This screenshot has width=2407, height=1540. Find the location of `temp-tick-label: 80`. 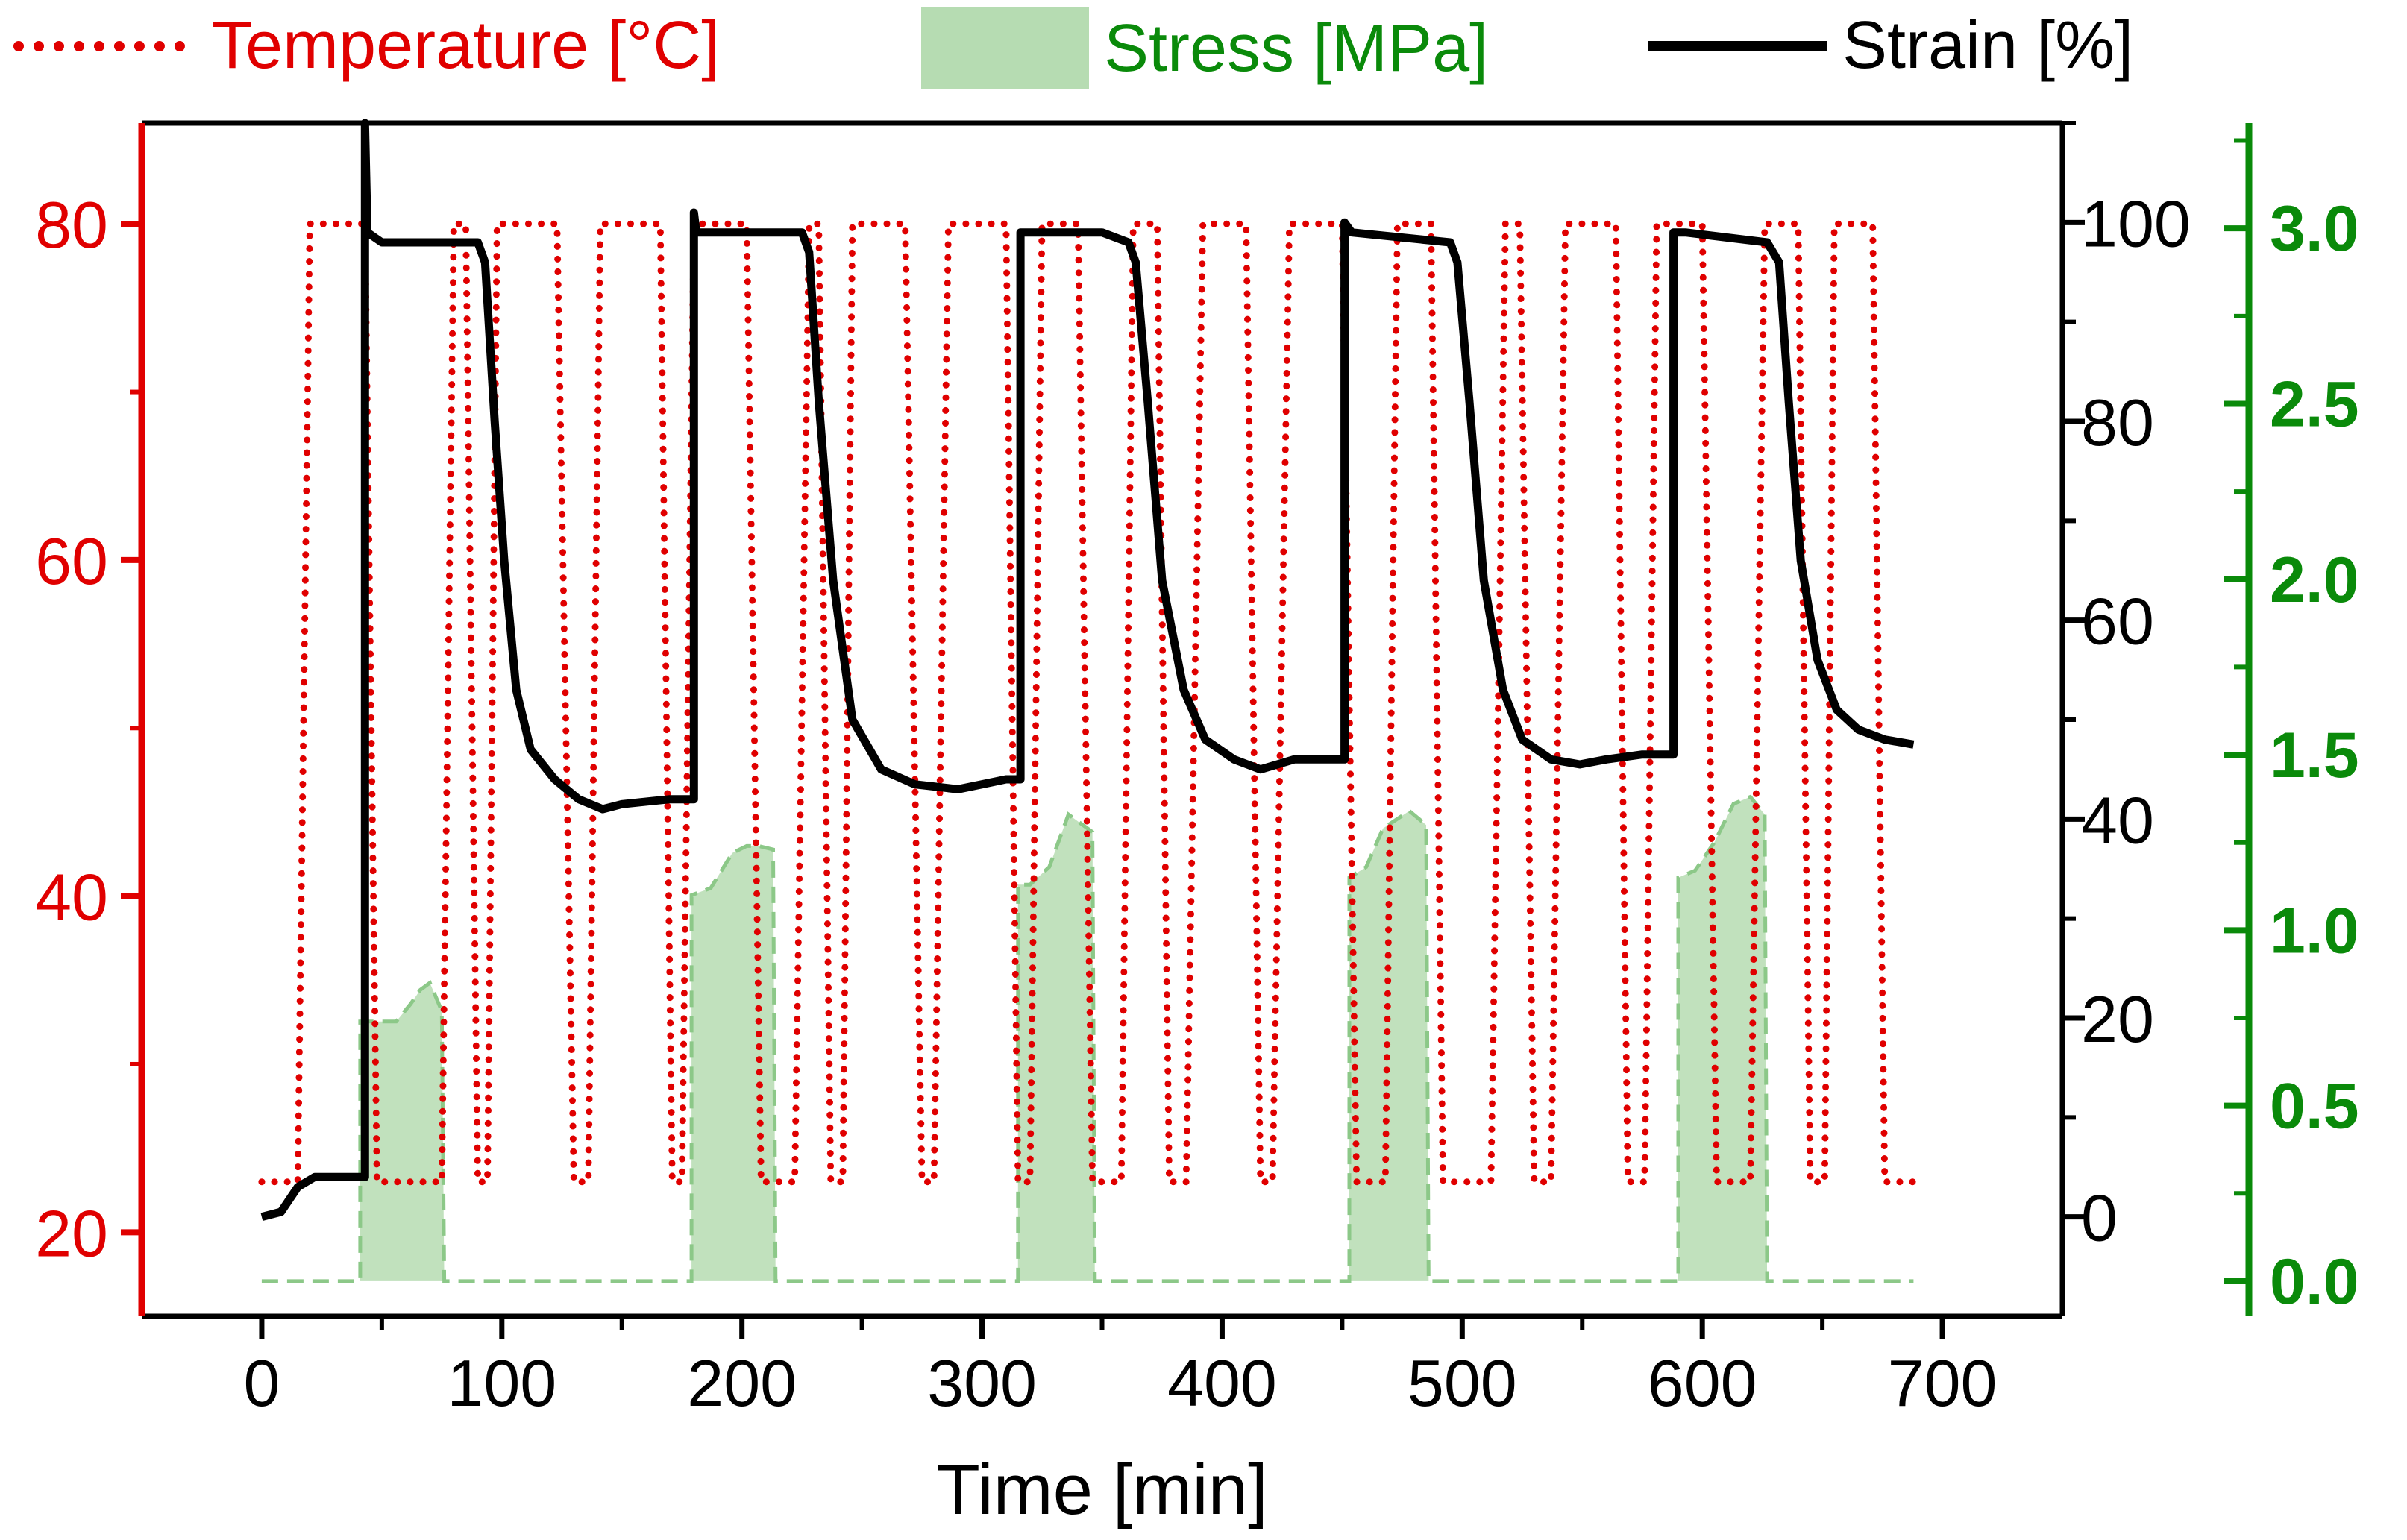

temp-tick-label: 80 is located at coordinates (71, 225).